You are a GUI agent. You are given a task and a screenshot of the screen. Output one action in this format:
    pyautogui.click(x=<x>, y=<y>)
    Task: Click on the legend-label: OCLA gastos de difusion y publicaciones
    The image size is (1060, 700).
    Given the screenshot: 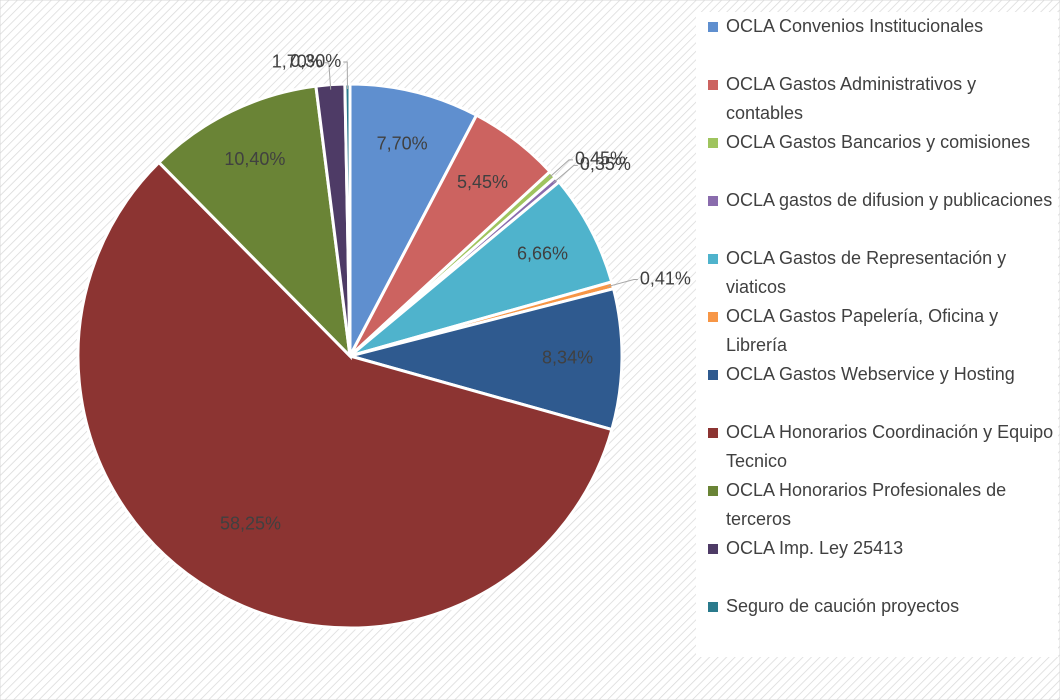 What is the action you would take?
    pyautogui.click(x=889, y=200)
    